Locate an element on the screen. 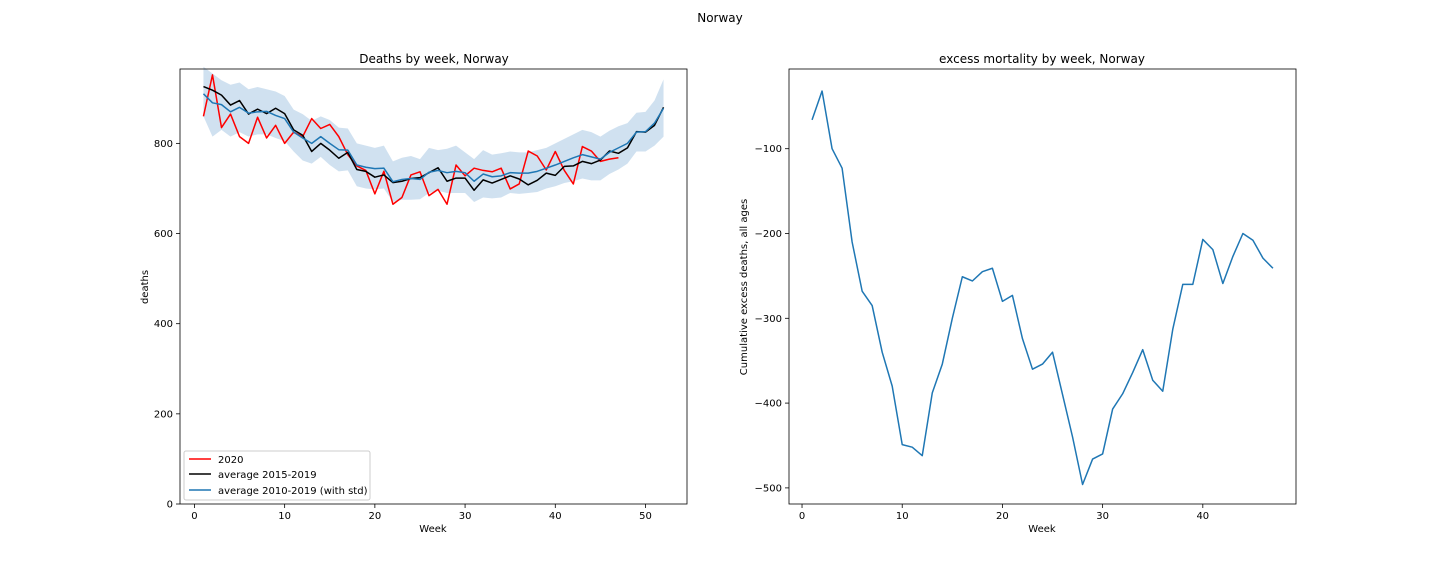 The height and width of the screenshot is (576, 1440). series-line-average-2010-2019-with-std is located at coordinates (433, 138).